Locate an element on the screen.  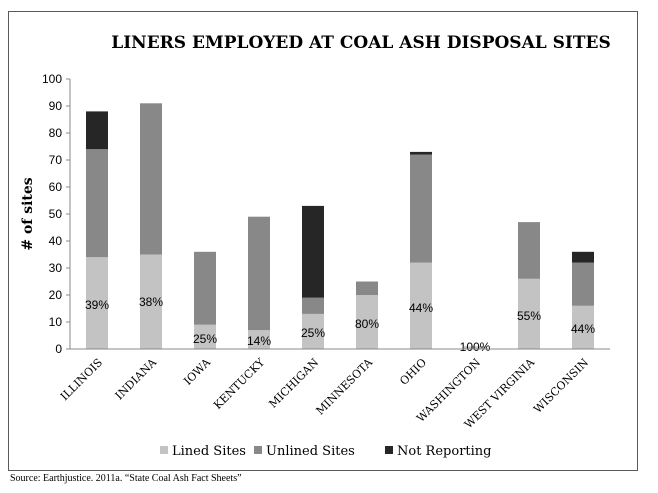
y-tick-label: 0 is located at coordinates (58, 349).